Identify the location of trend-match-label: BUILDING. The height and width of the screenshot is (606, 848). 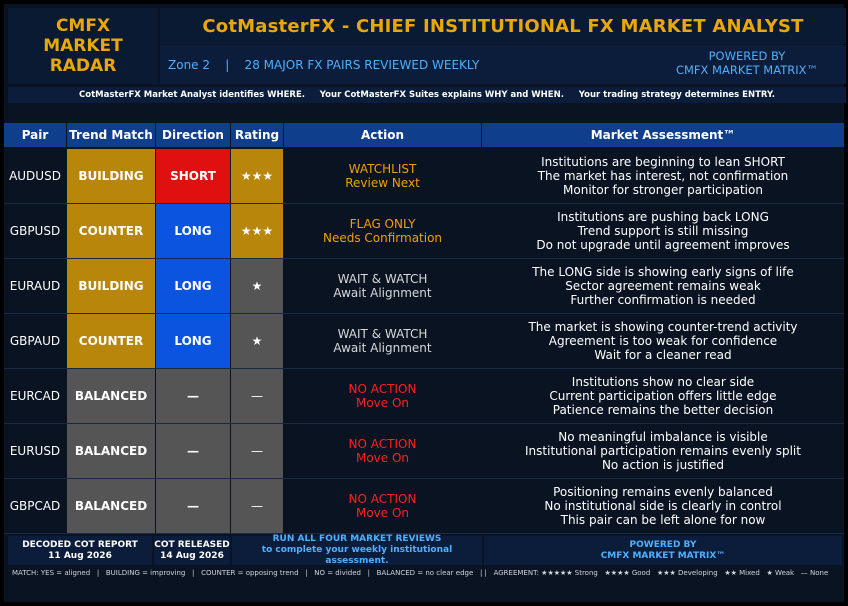
(111, 176).